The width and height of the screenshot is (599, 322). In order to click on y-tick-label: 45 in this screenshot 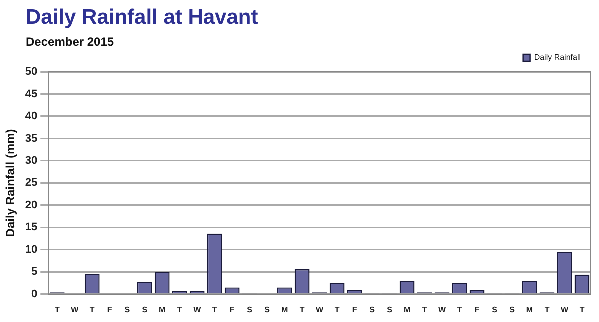, I will do `click(31, 94)`.